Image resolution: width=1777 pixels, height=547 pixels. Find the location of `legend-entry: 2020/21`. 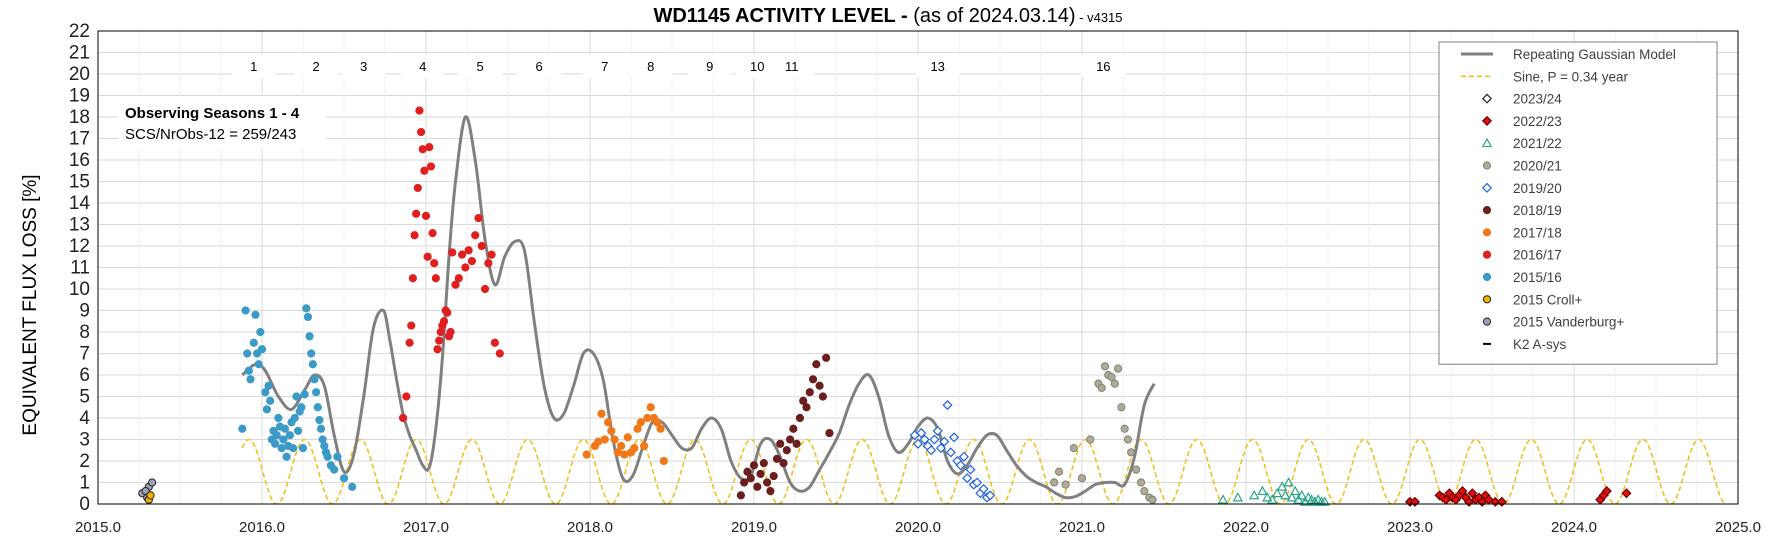

legend-entry: 2020/21 is located at coordinates (1522, 166).